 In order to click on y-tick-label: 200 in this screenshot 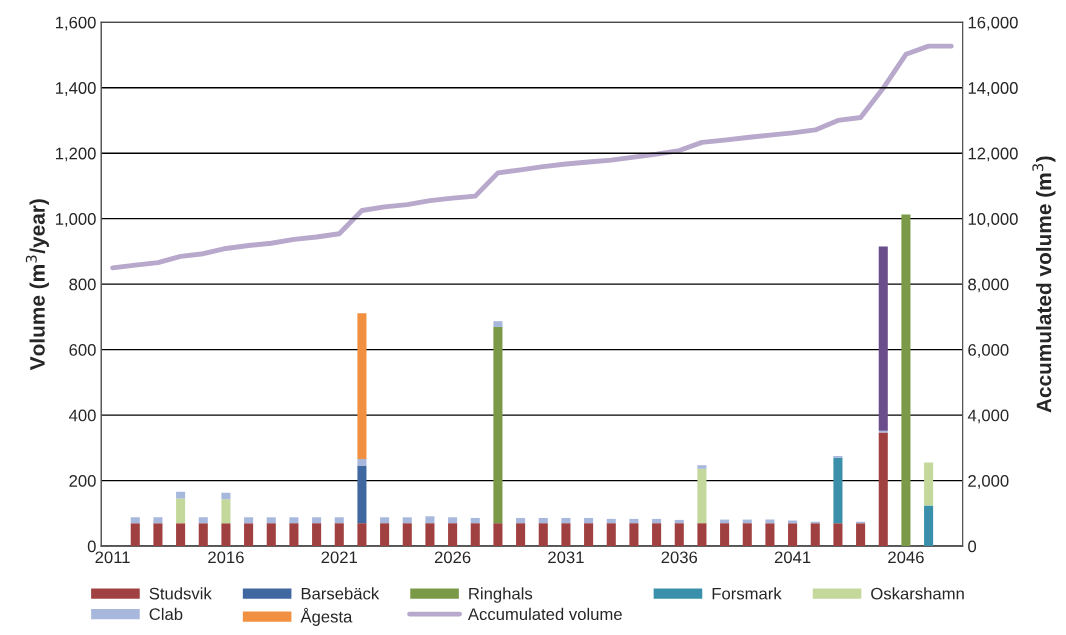, I will do `click(82, 481)`.